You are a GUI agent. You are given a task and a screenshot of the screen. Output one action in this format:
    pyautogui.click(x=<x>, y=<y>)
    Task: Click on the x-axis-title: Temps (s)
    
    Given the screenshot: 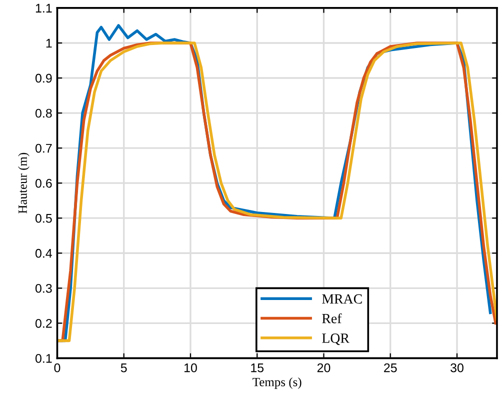 What is the action you would take?
    pyautogui.click(x=277, y=383)
    